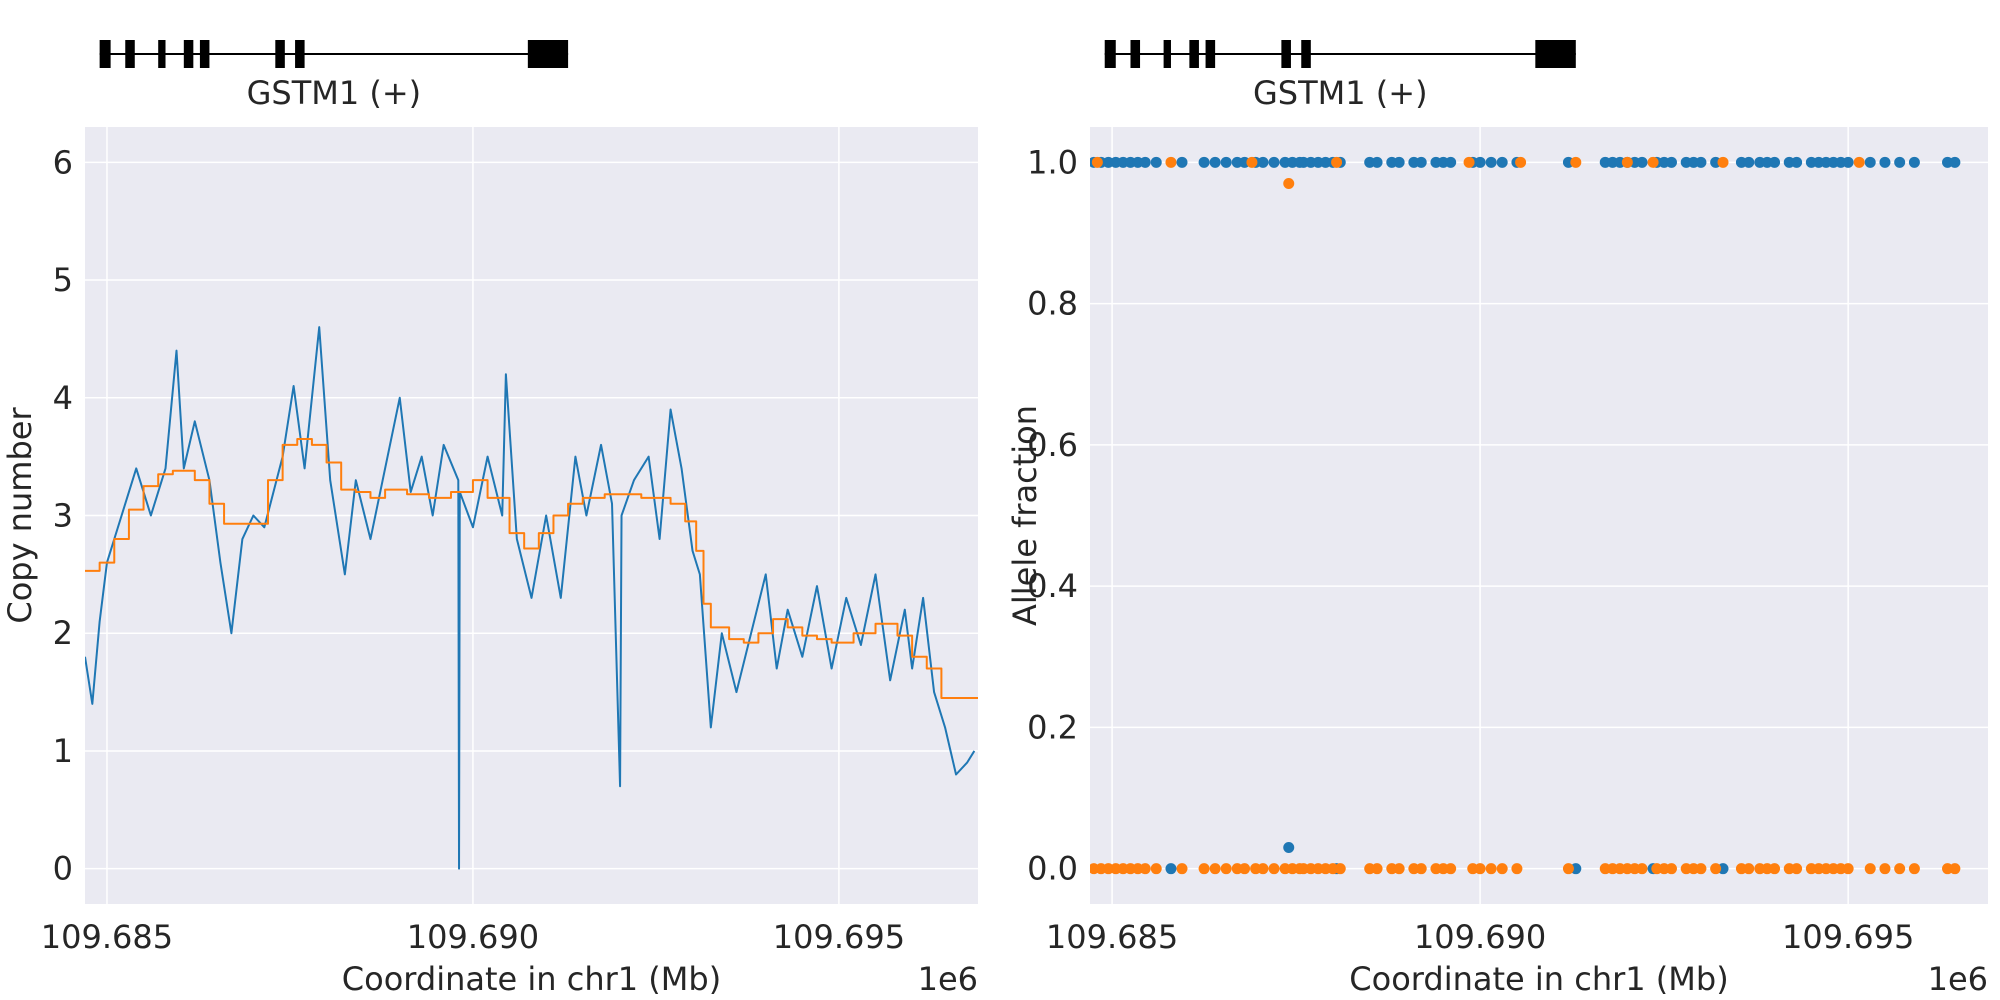 This screenshot has width=2000, height=1000. Describe the element at coordinates (1052, 304) in the screenshot. I see `y-tick-label: 0.8` at that location.